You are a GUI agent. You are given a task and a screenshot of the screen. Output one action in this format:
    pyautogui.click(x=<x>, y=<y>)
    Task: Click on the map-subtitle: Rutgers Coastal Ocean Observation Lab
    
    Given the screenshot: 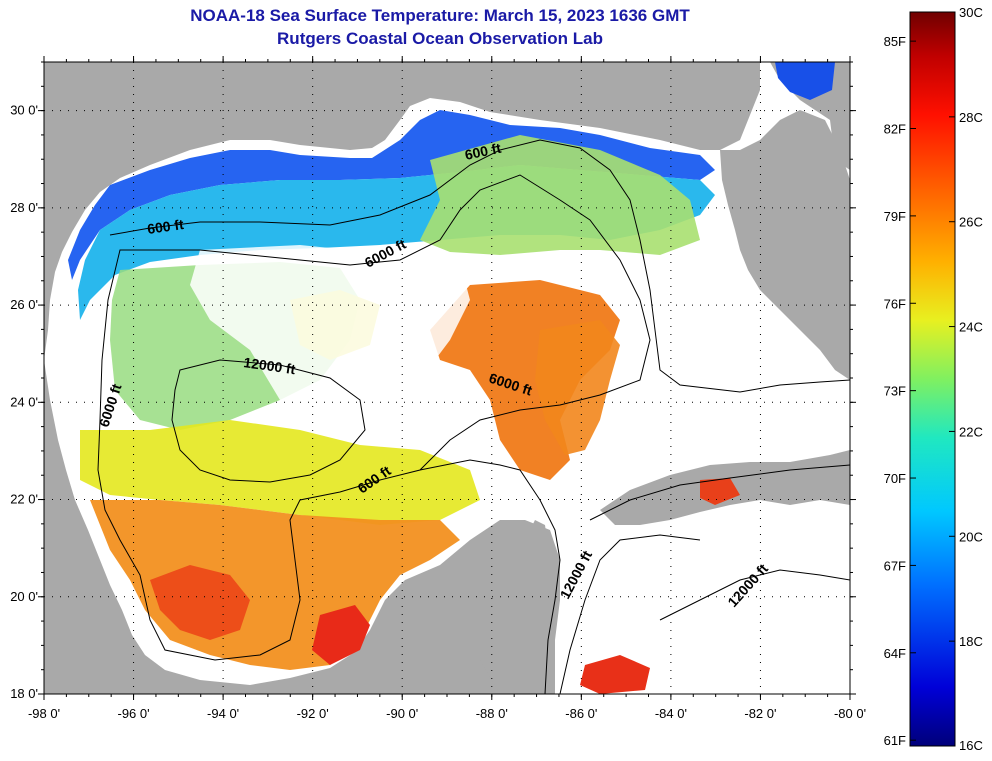 What is the action you would take?
    pyautogui.click(x=440, y=38)
    